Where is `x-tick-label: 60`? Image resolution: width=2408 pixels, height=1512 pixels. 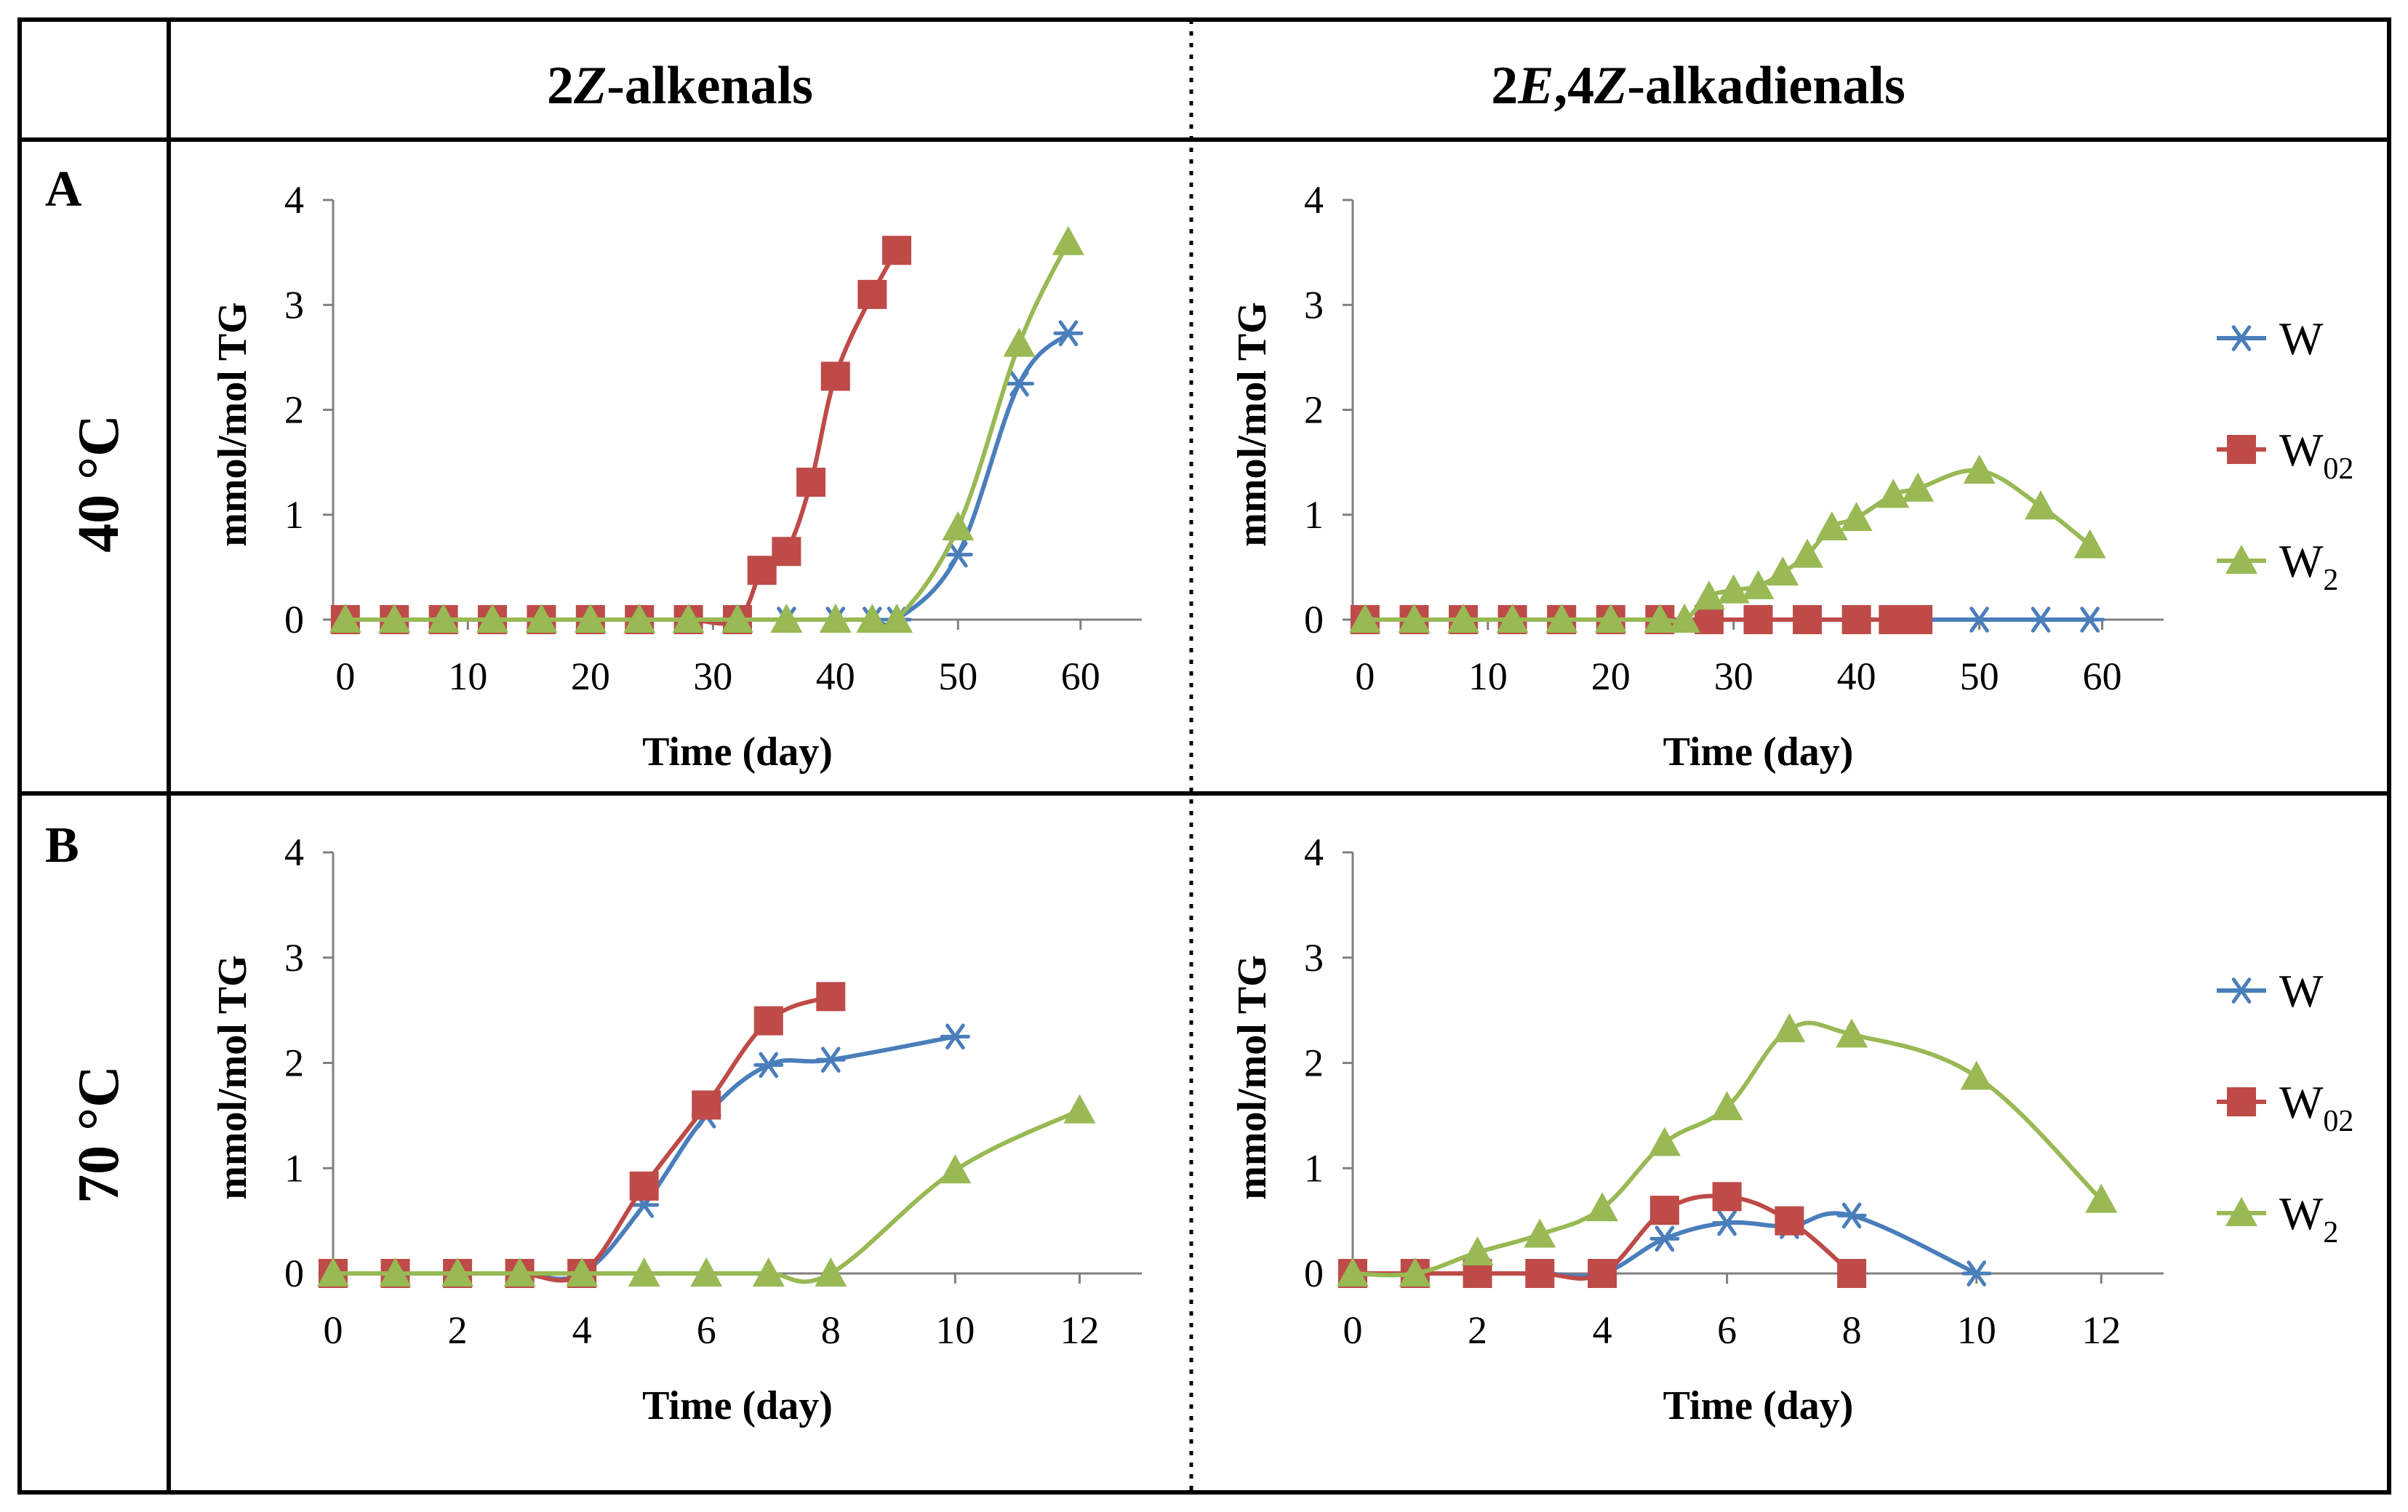
x-tick-label: 60 is located at coordinates (1080, 676).